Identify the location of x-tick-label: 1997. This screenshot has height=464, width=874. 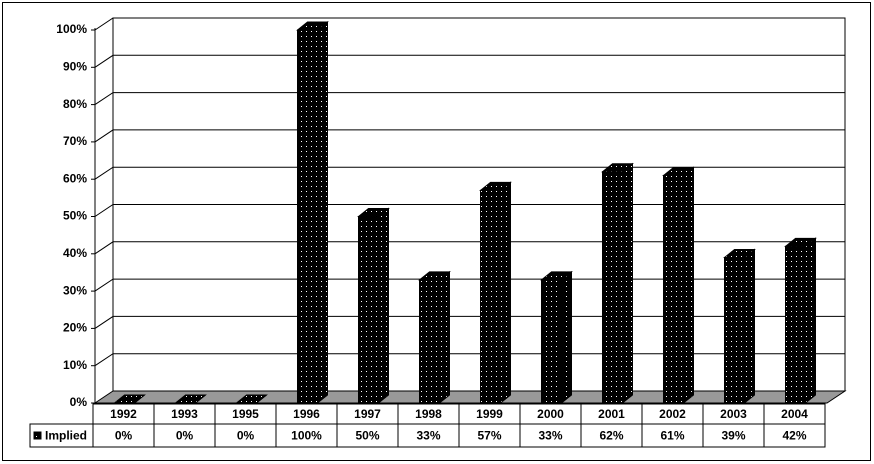
(367, 414).